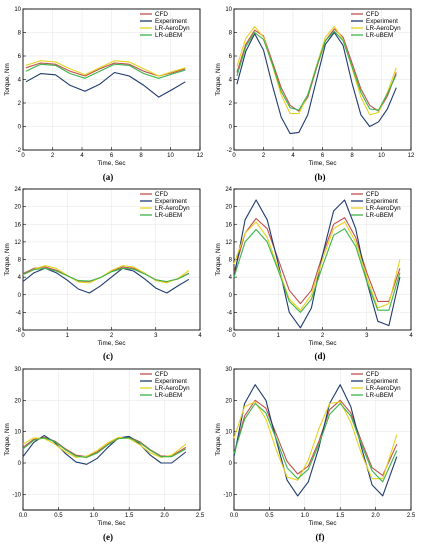  I want to click on x-tick-label: 3, so click(156, 336).